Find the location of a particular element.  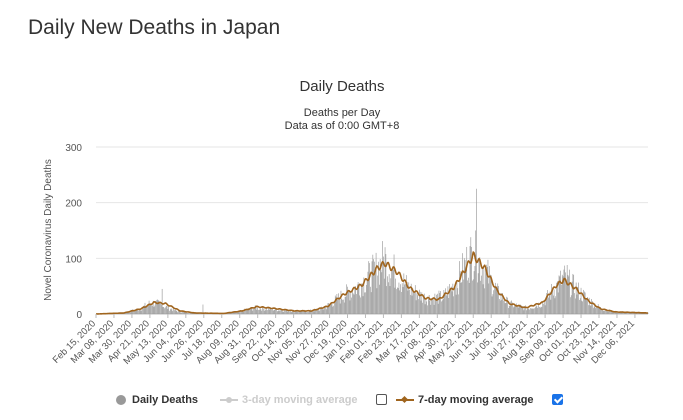

chart-subtitle: Deaths per Day is located at coordinates (342, 113).